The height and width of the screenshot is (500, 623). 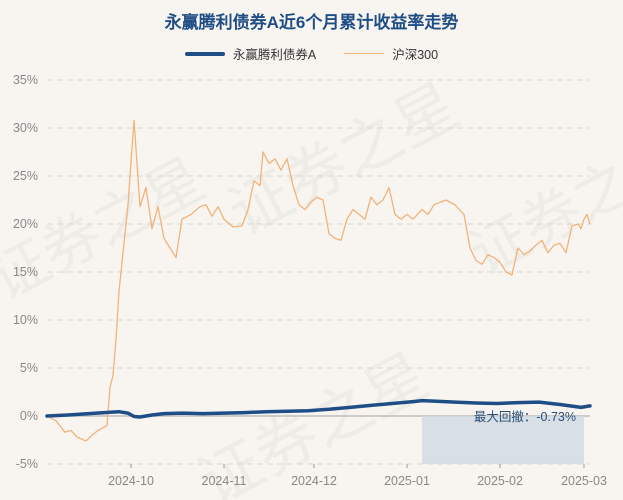 I want to click on max-drawdown-label: 最大回撤：-0.73%, so click(x=525, y=416).